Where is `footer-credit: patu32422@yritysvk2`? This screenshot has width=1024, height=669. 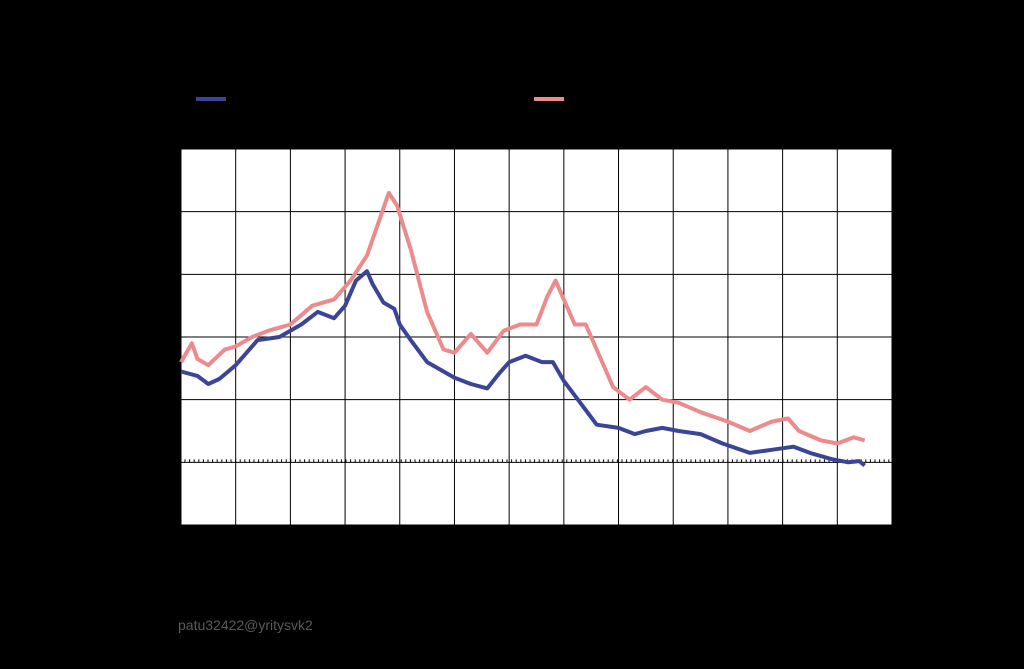
footer-credit: patu32422@yritysvk2 is located at coordinates (245, 625).